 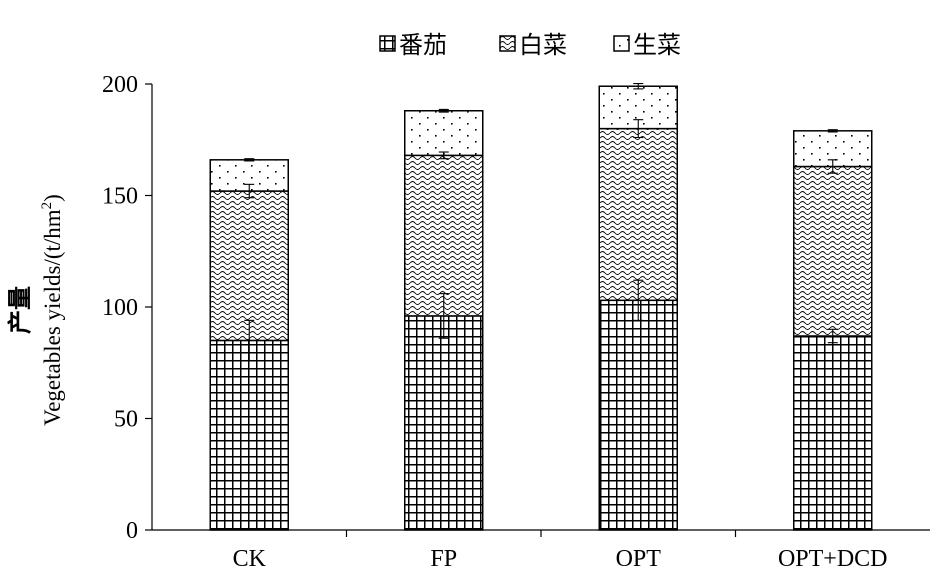 I want to click on y-axis-title-en: Vegetables yields/(t/hm2), so click(x=52, y=310).